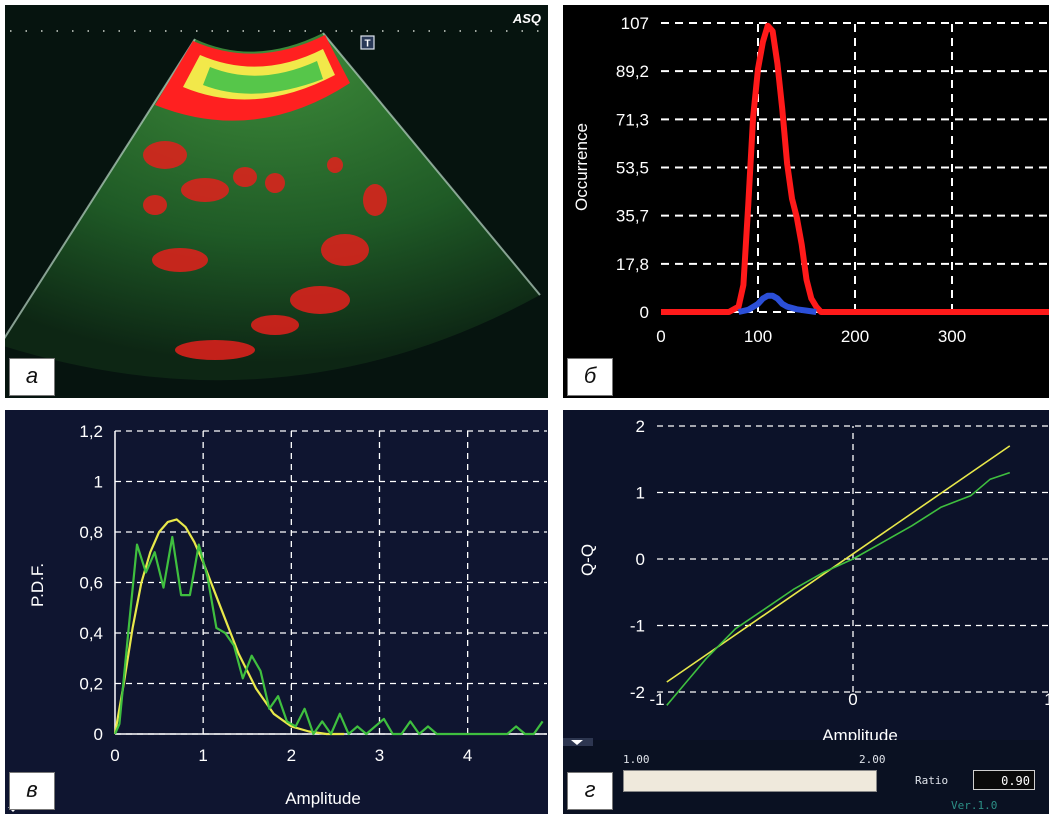  Describe the element at coordinates (577, 742) in the screenshot. I see `collapse-arrow-icon` at that location.